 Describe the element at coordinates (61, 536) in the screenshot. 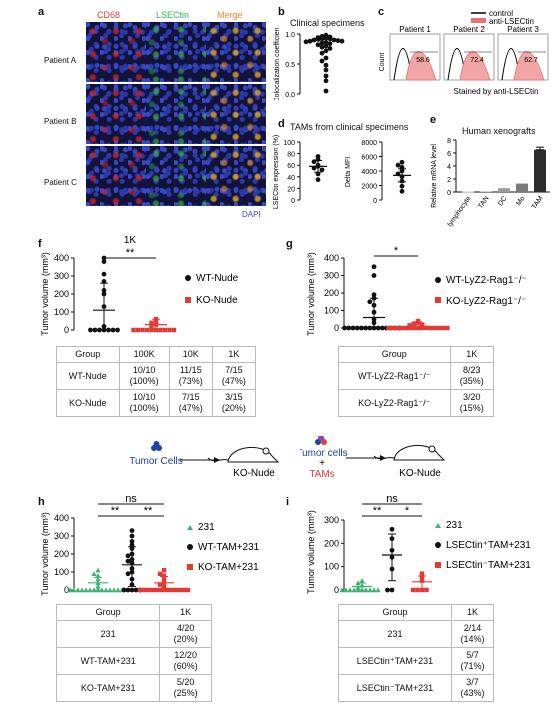

I see `panel-h-y-tick-label: 300` at that location.